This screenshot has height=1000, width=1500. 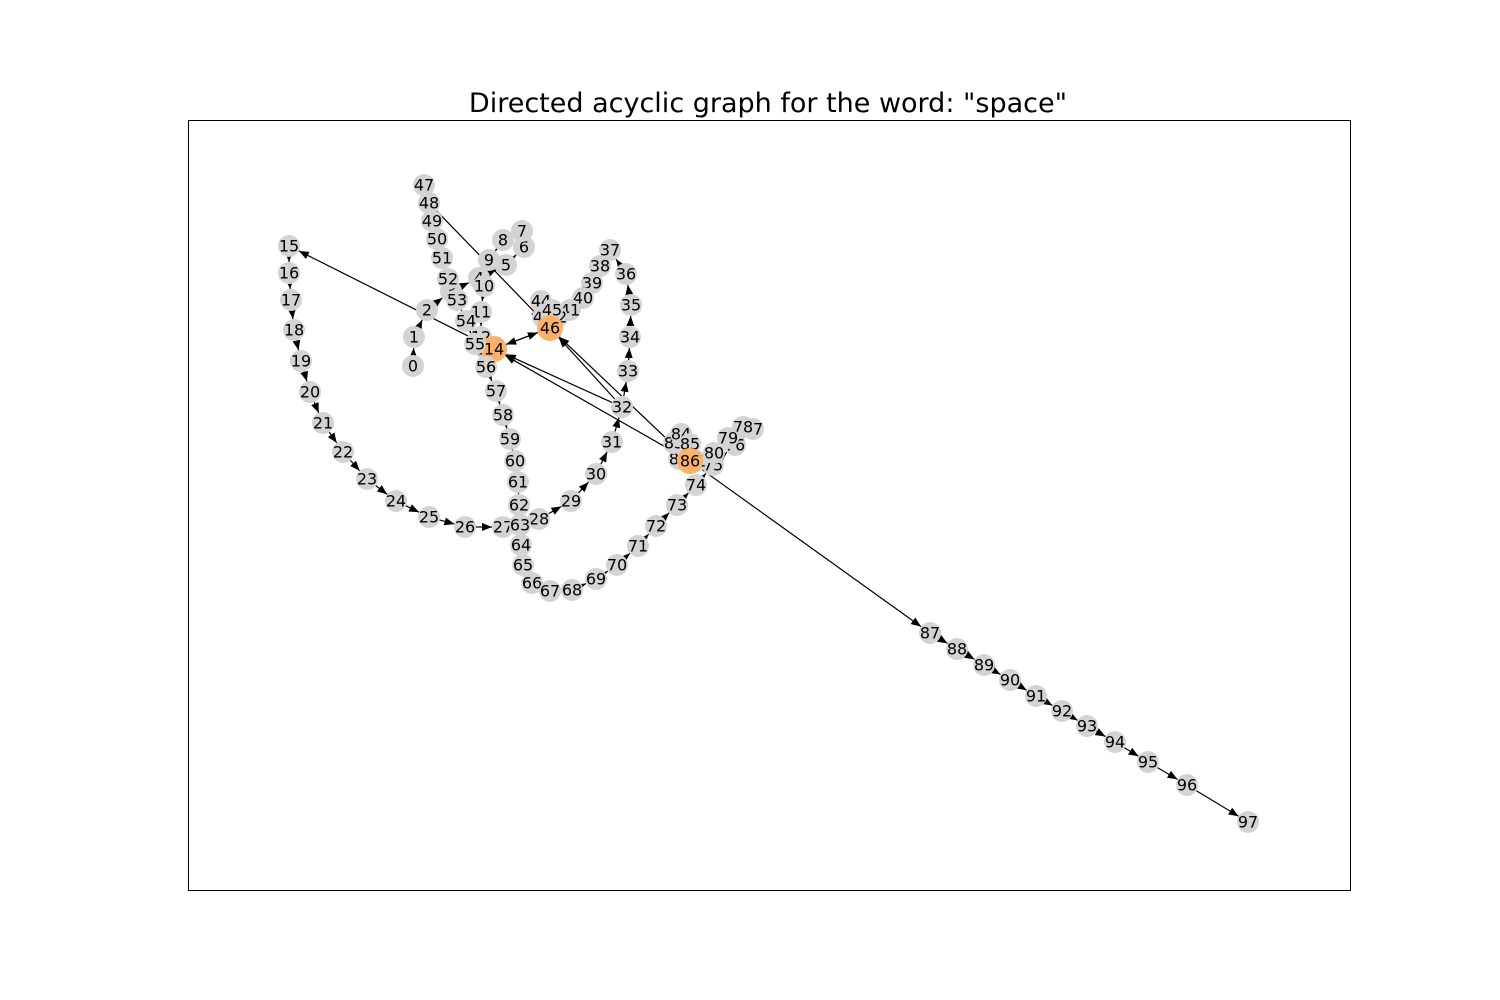 I want to click on node-0: 0, so click(x=413, y=366).